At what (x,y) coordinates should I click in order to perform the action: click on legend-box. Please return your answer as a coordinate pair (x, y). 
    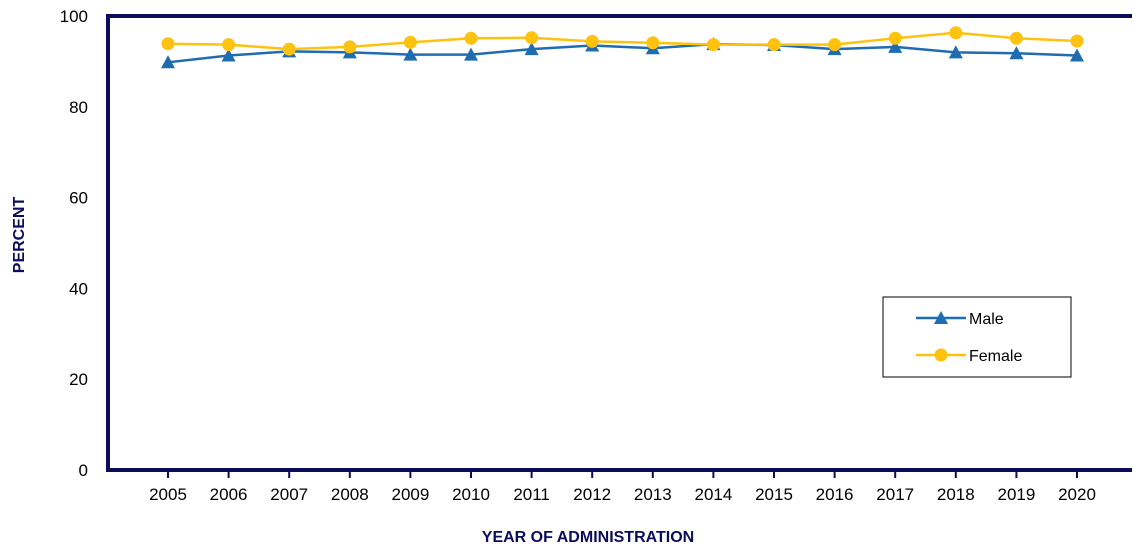
    Looking at the image, I should click on (977, 337).